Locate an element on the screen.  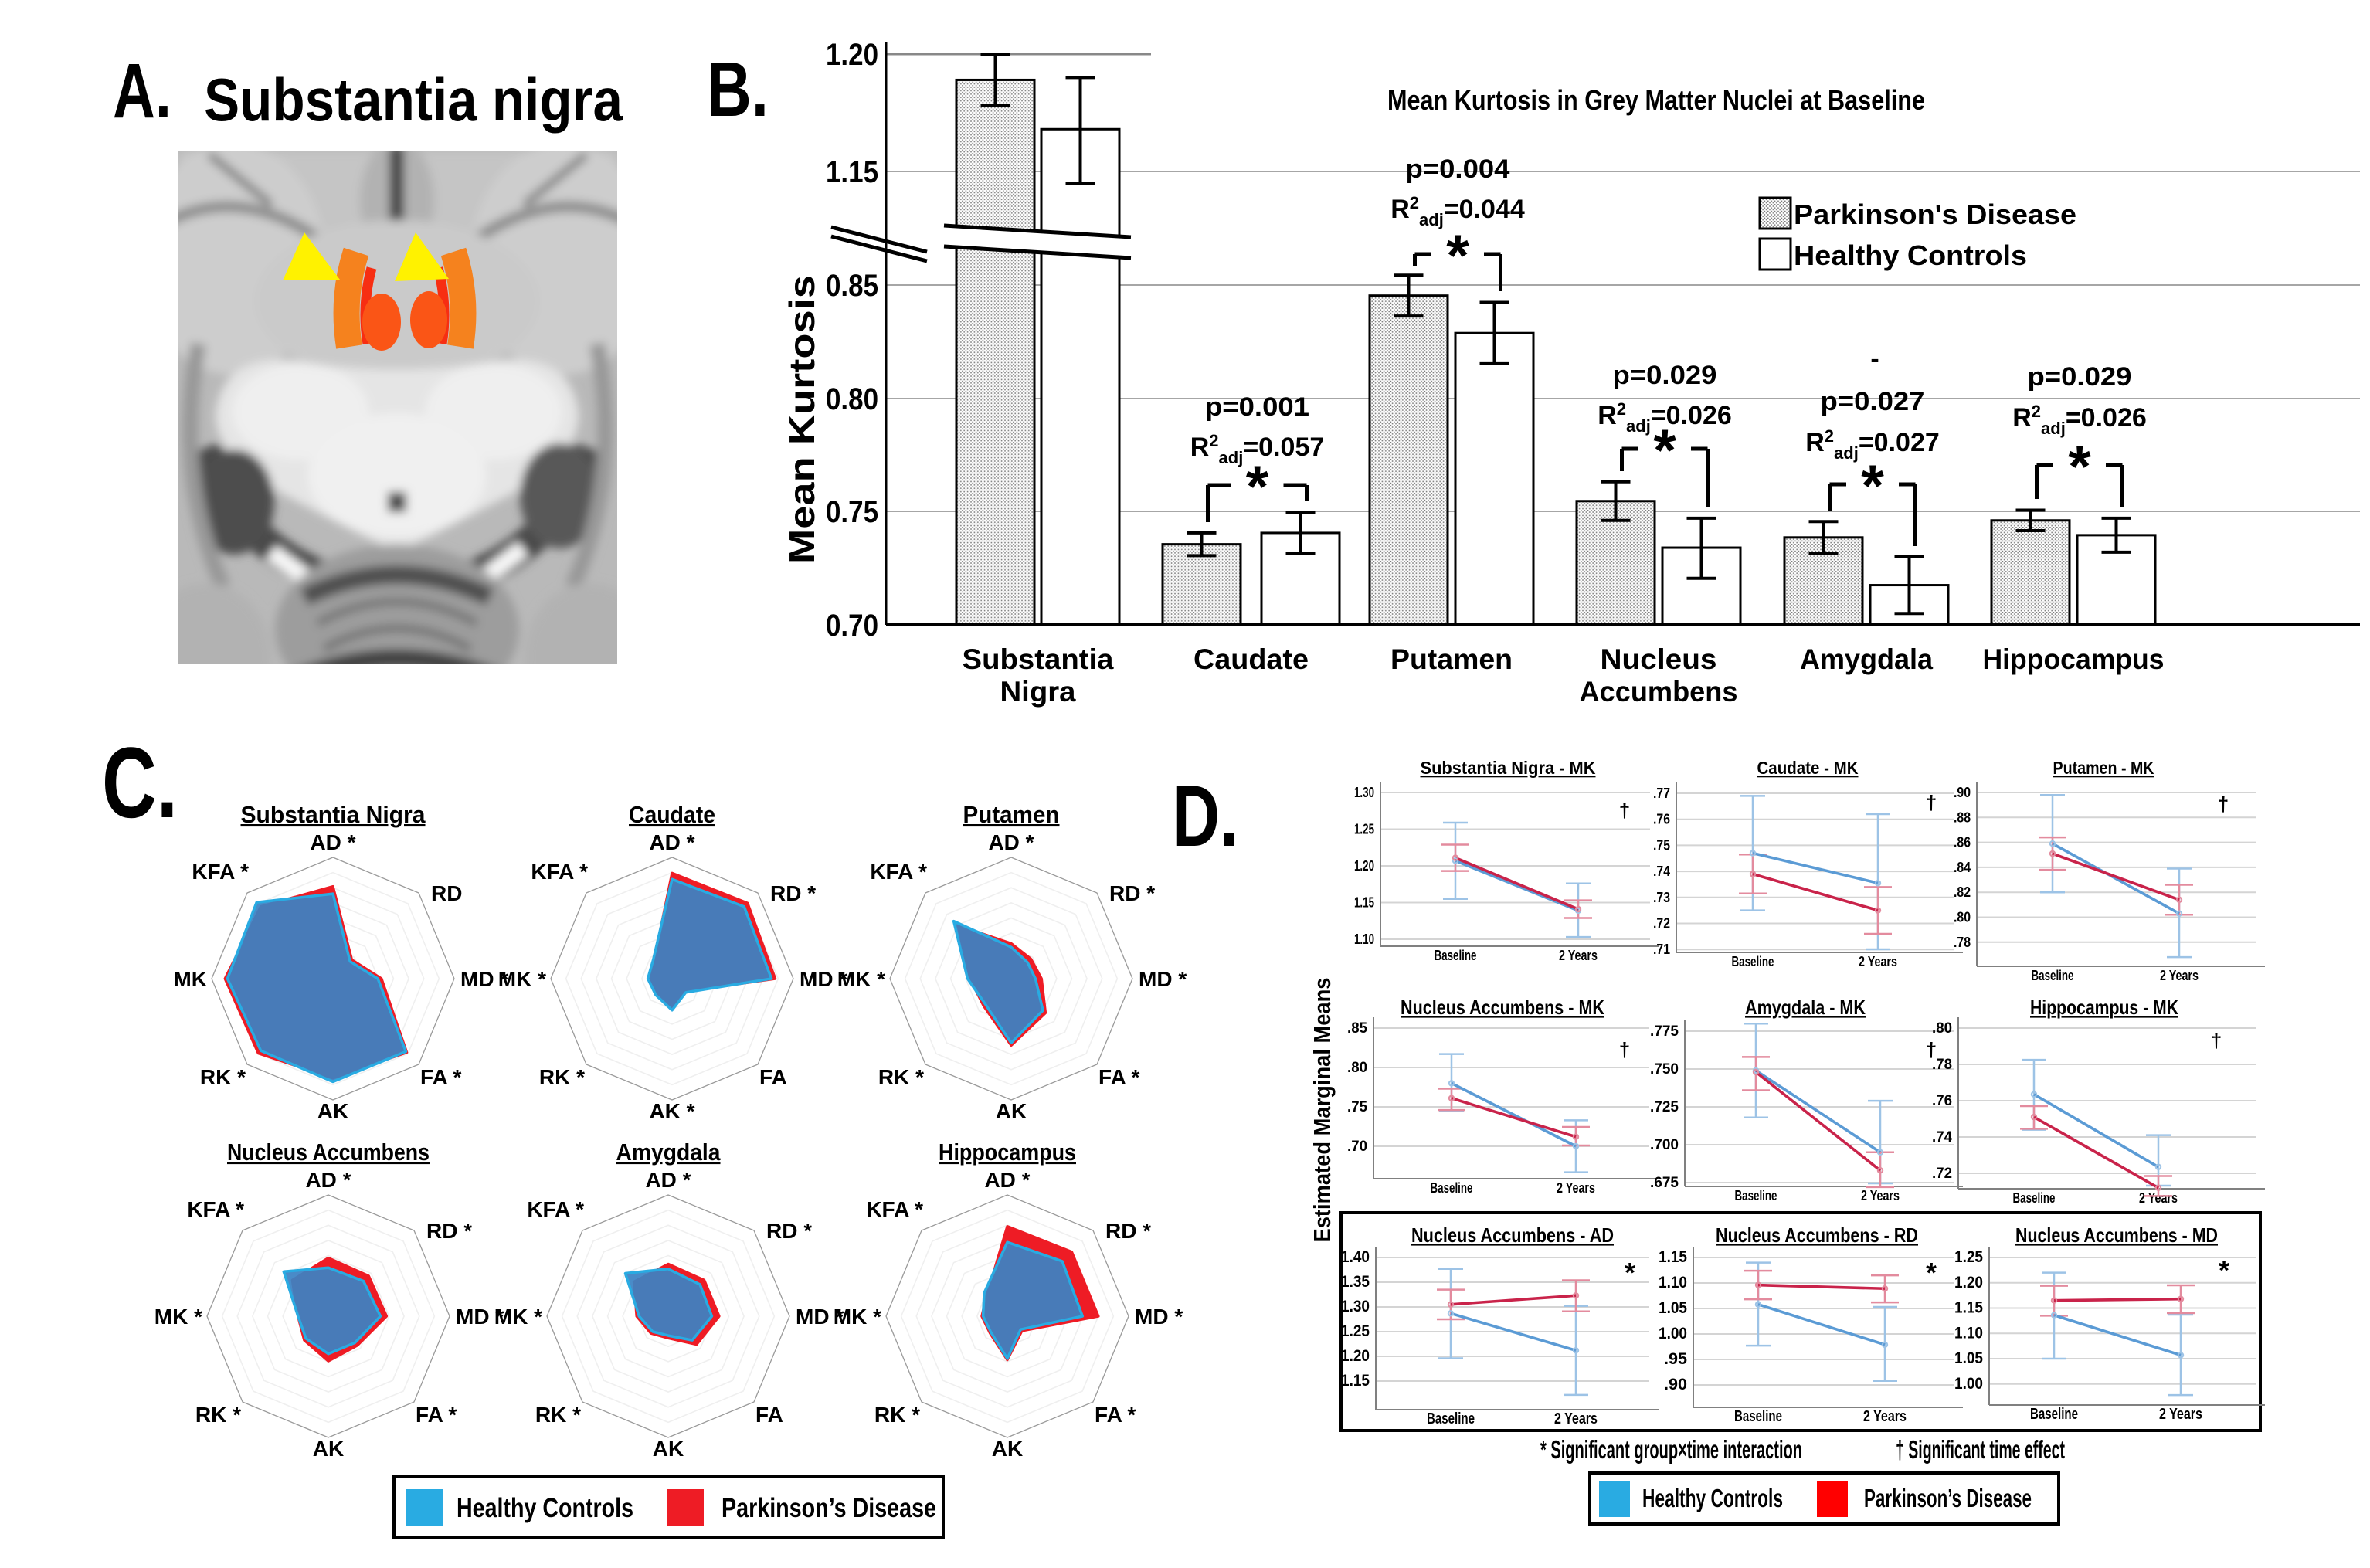
svg-text: † Significant time effect is located at coordinates (1980, 1449).